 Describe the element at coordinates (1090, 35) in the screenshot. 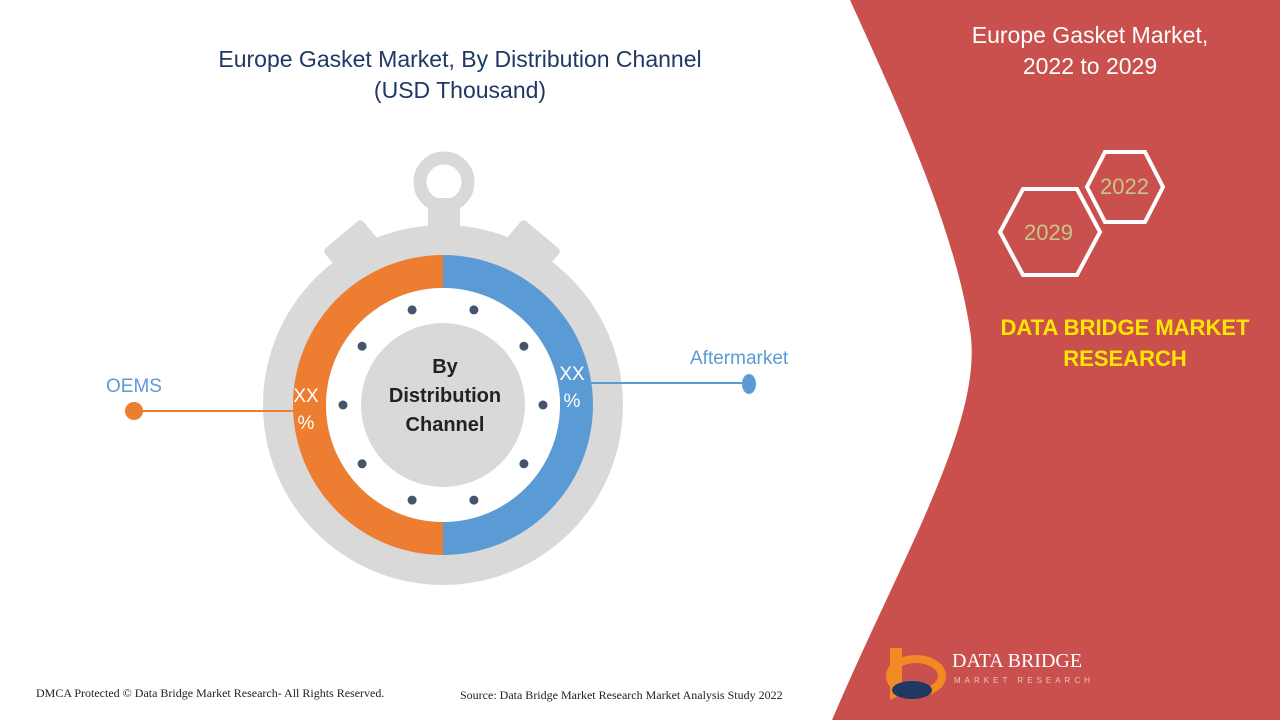

I see `side-title-line1: Europe Gasket Market,` at that location.